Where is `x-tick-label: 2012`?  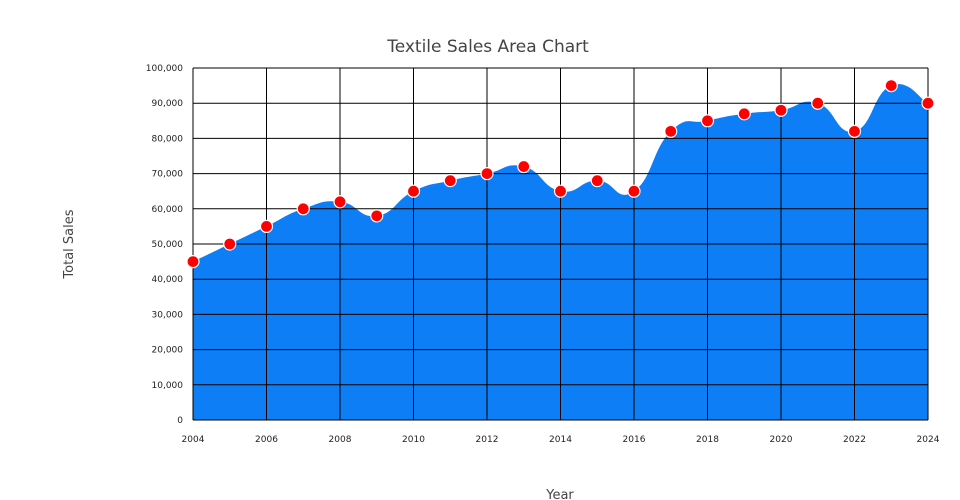 x-tick-label: 2012 is located at coordinates (487, 440).